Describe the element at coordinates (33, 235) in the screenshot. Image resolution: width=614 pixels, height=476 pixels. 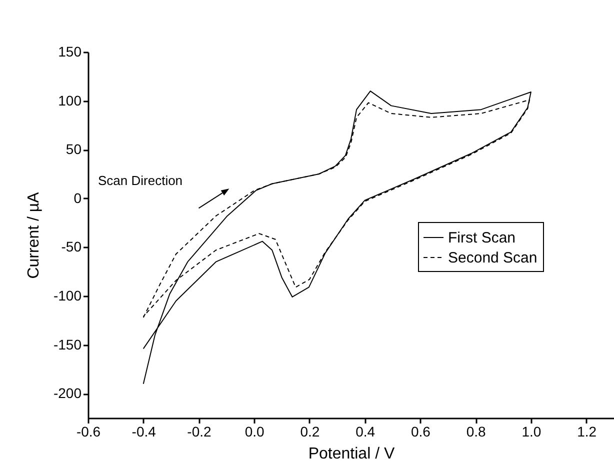
I see `y-axis-title: Current / µA` at that location.